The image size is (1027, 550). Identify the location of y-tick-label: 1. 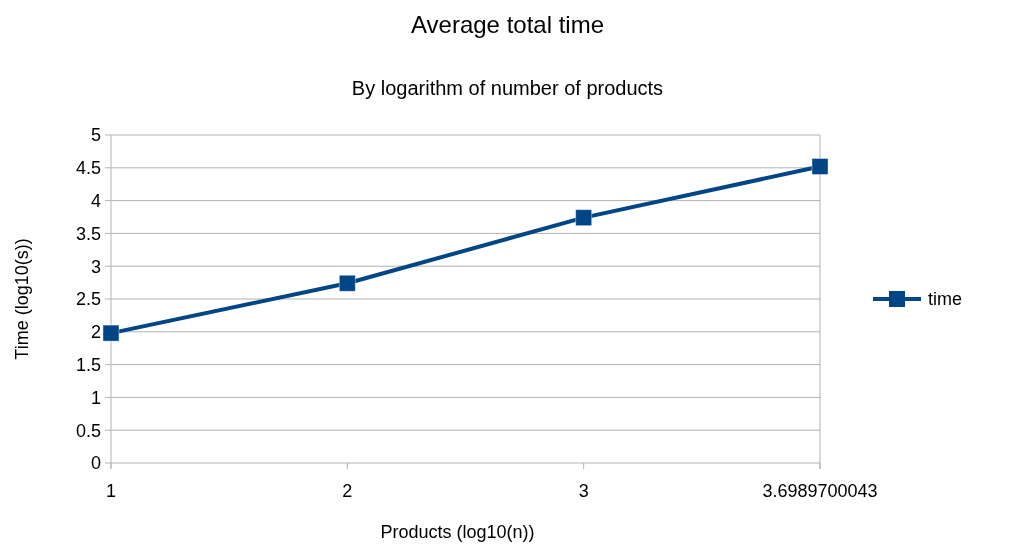
(95, 397).